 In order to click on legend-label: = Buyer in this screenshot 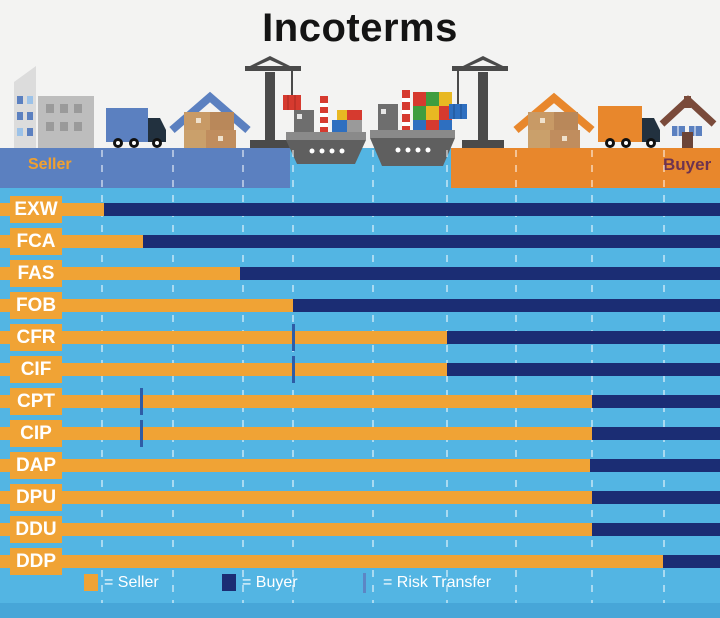, I will do `click(270, 582)`.